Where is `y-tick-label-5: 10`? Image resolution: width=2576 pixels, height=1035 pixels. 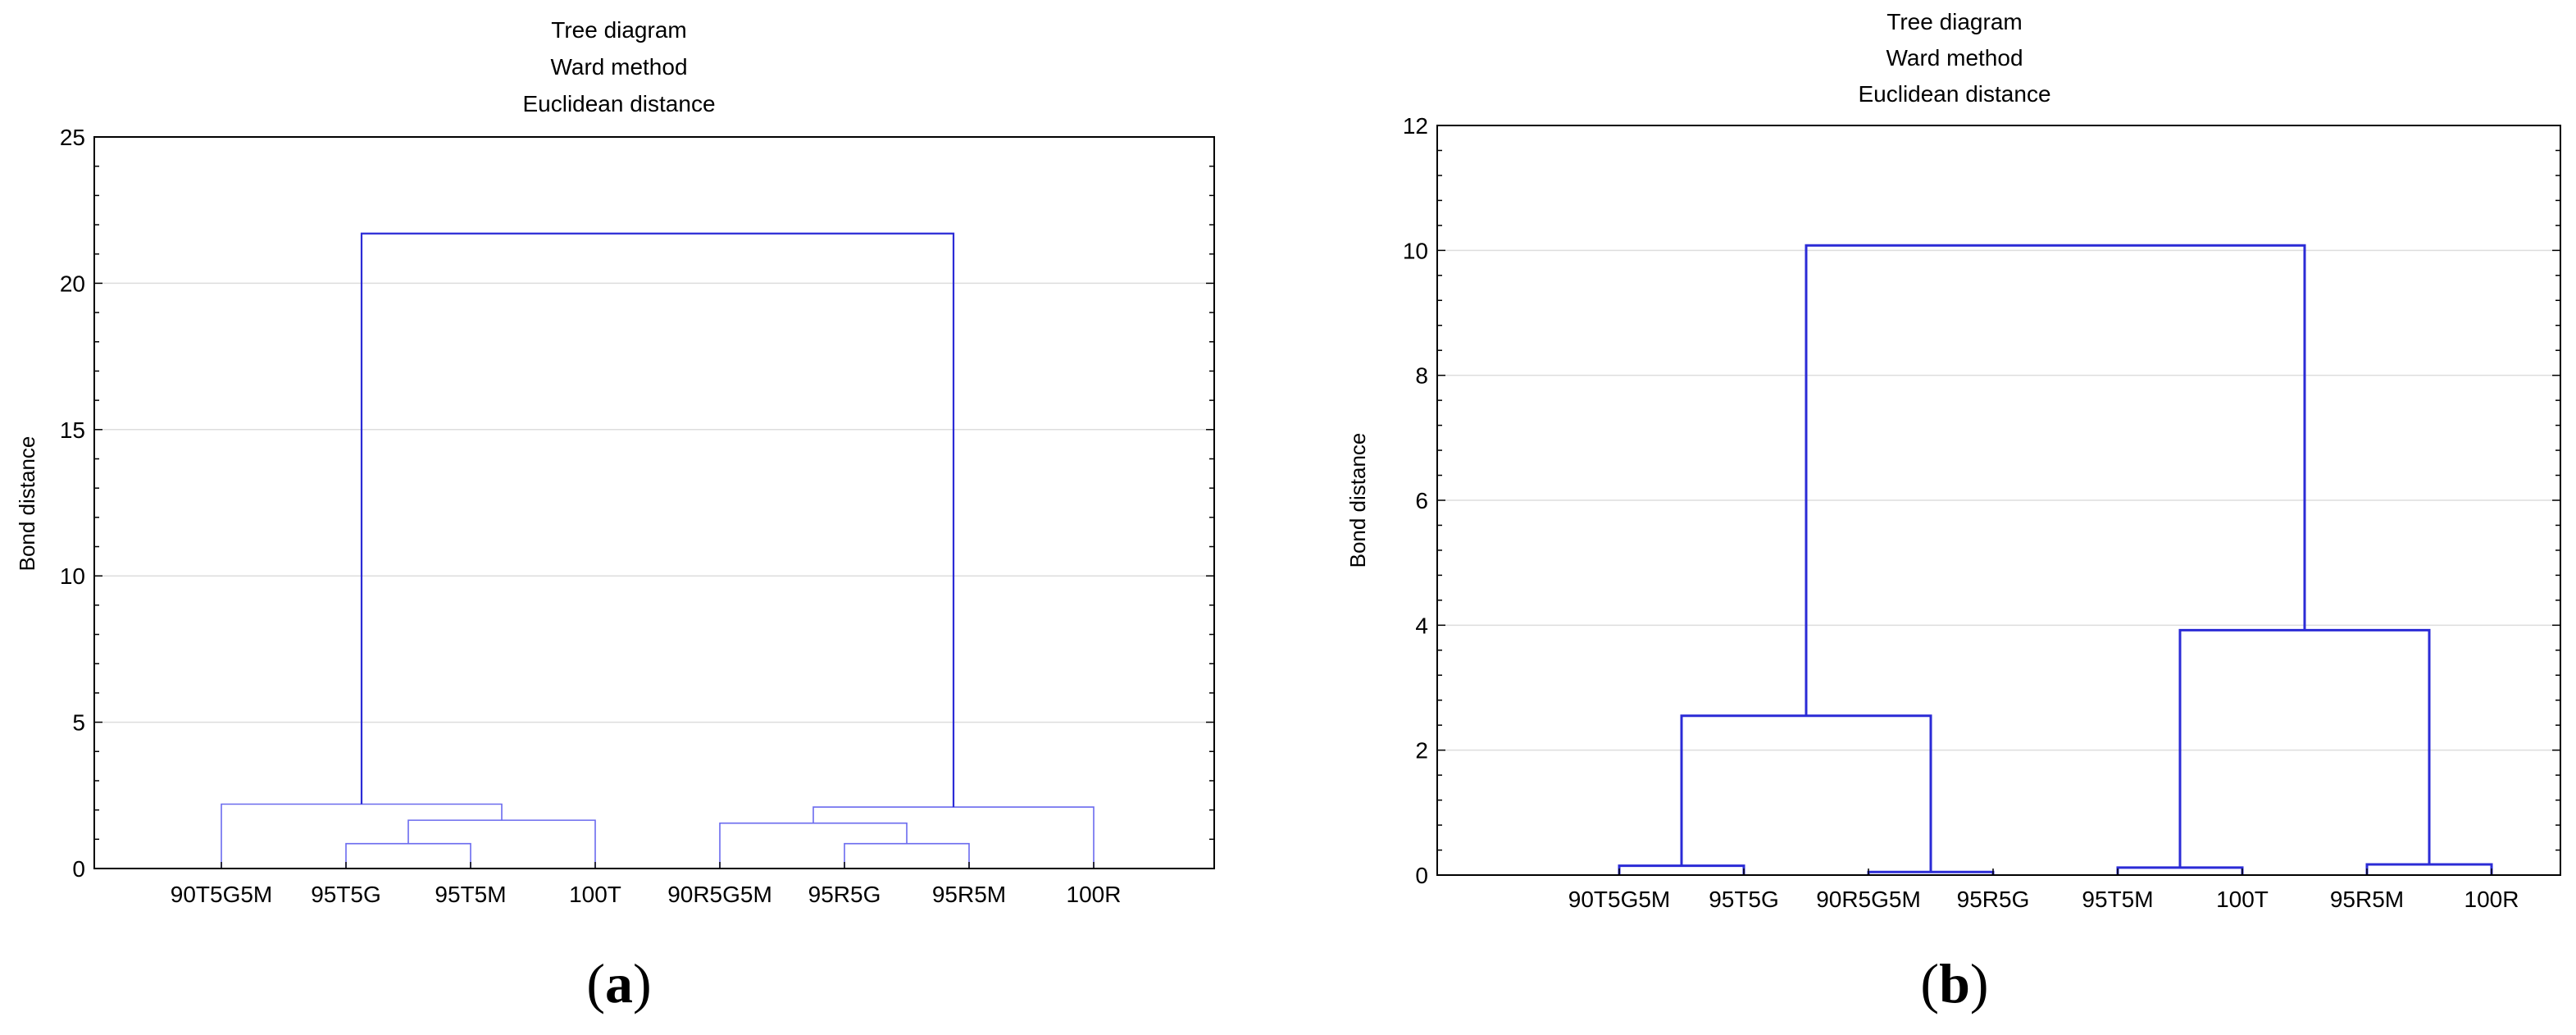
y-tick-label-5: 10 is located at coordinates (1416, 251).